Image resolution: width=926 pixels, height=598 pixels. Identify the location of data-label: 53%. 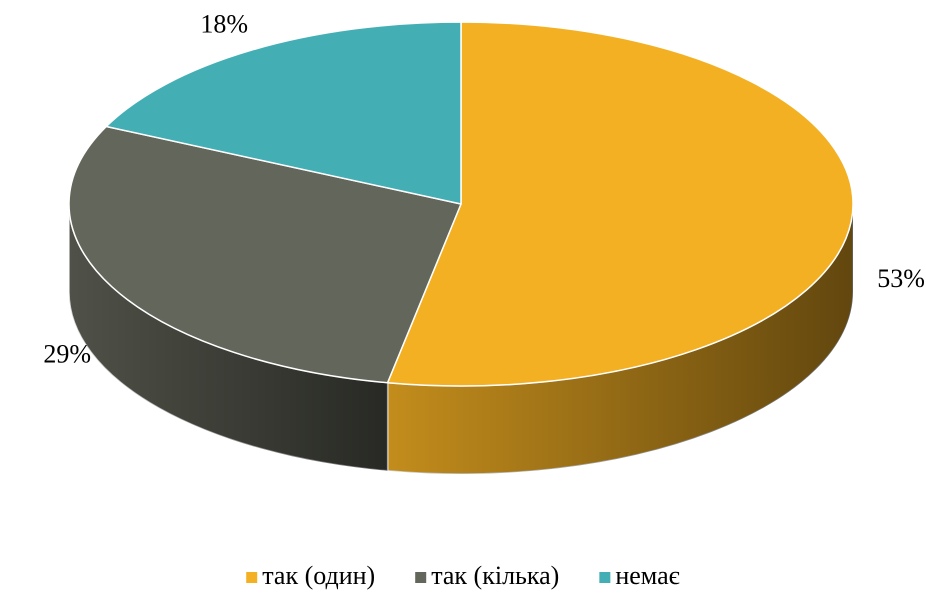
(901, 278).